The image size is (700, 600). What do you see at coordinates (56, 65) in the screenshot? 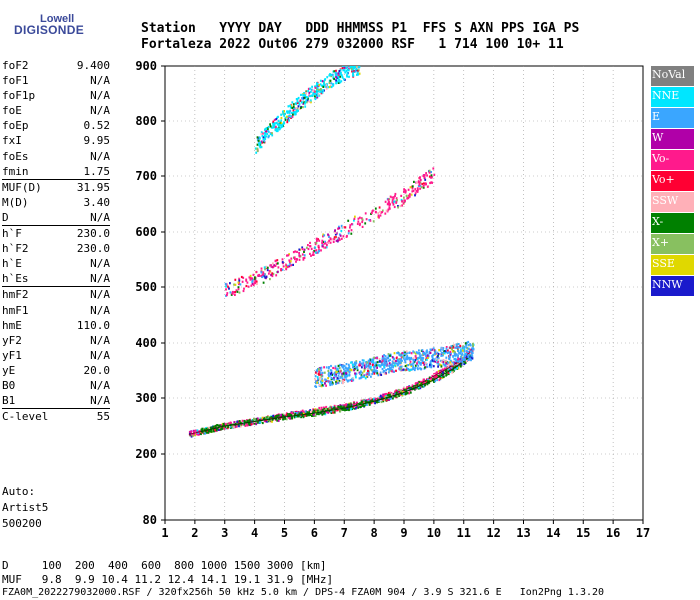
I see `param-row: foF2 9.400` at bounding box center [56, 65].